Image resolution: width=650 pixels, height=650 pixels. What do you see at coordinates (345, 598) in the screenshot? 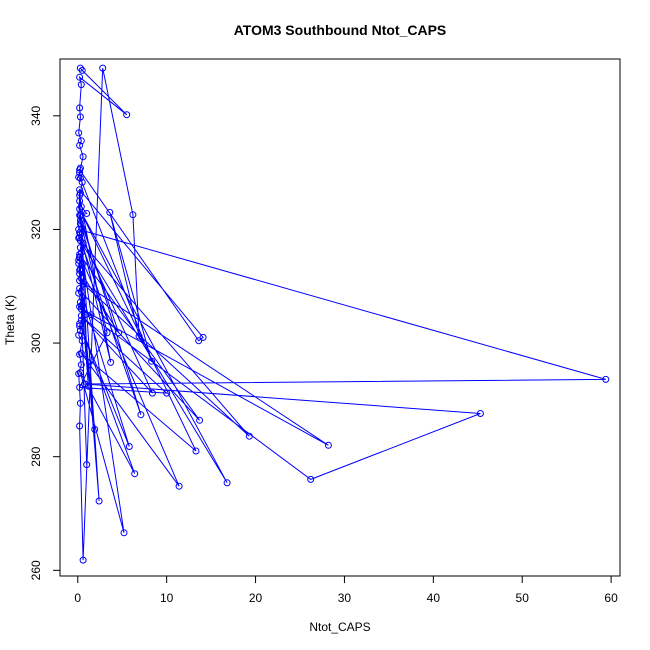
I see `x-tick-label: 30` at bounding box center [345, 598].